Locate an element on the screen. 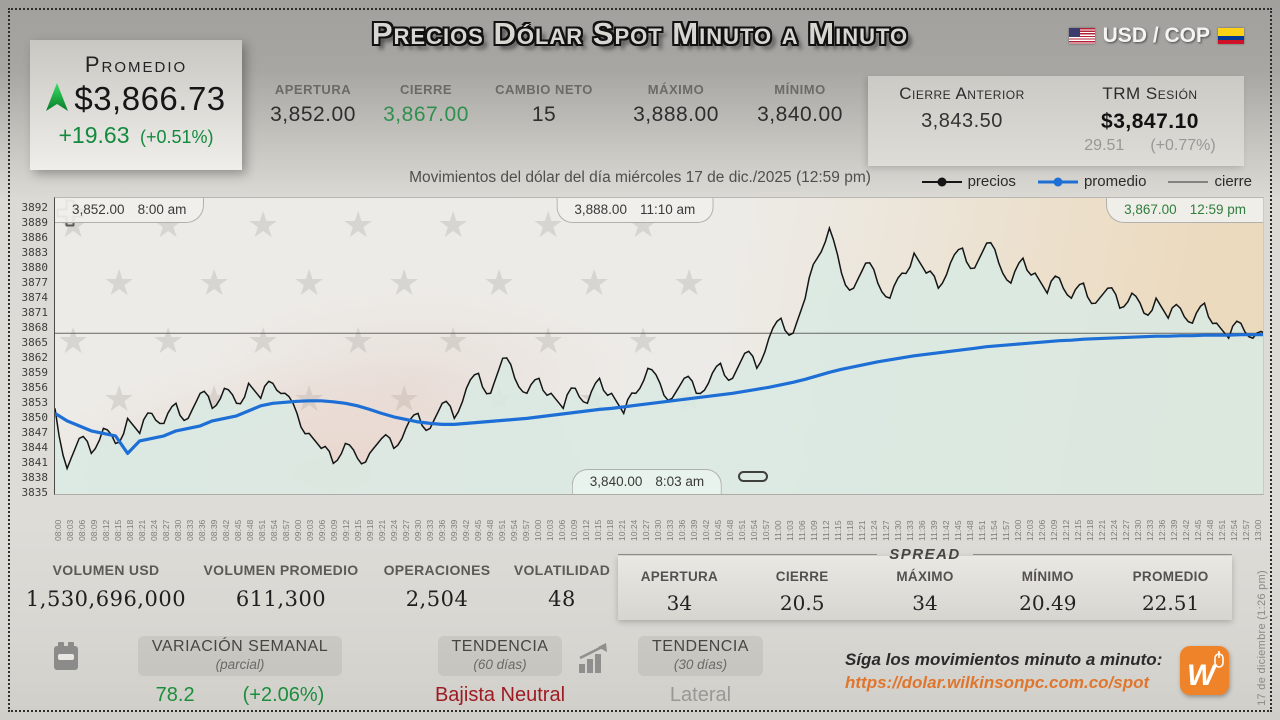 This screenshot has height=720, width=1280. y-tick: 3847 is located at coordinates (35, 433).